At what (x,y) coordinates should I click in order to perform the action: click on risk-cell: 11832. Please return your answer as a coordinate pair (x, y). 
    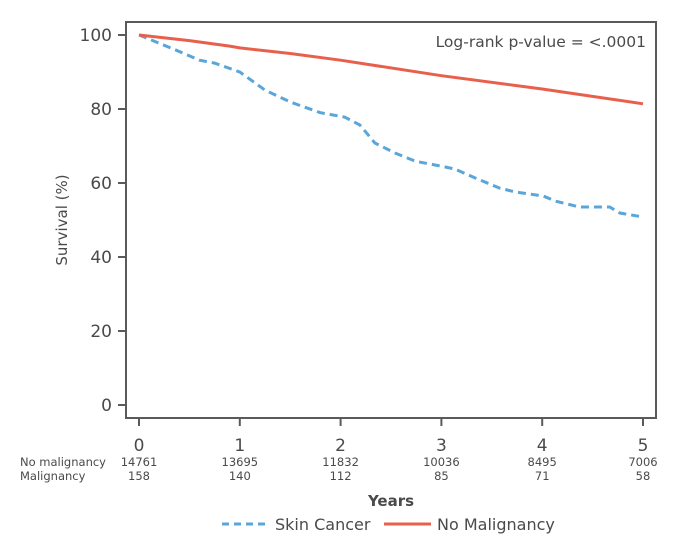
    Looking at the image, I should click on (340, 462).